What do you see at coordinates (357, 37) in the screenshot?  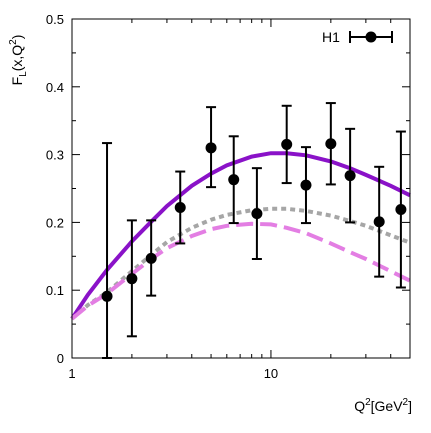 I see `legend: H1` at bounding box center [357, 37].